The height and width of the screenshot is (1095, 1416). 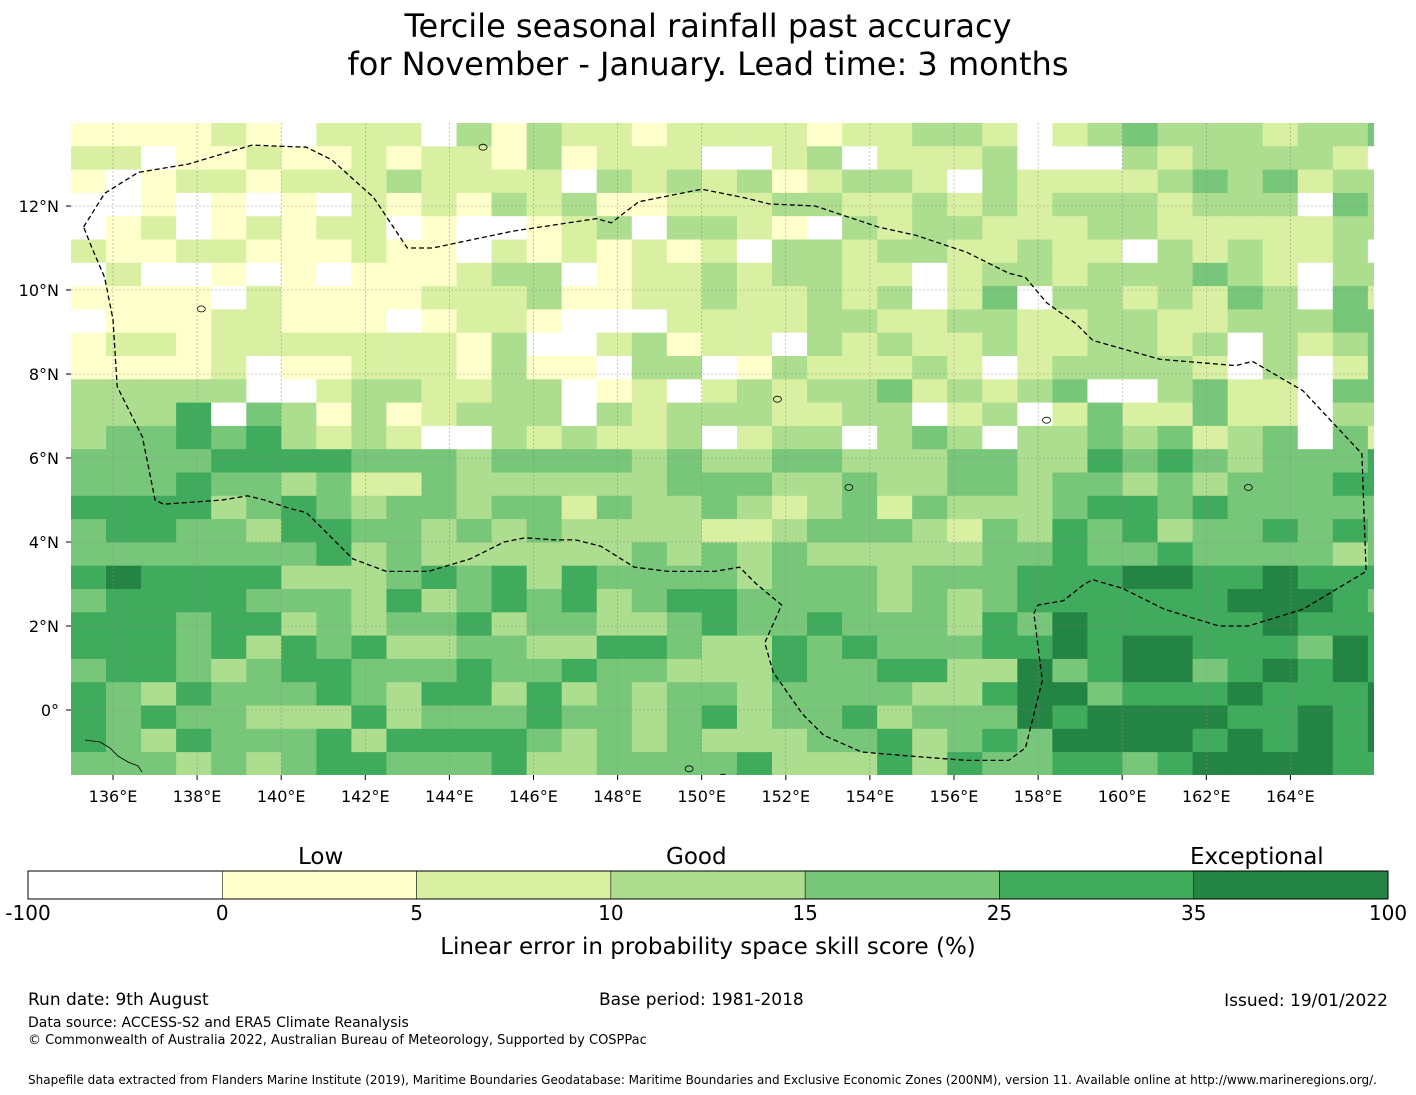 I want to click on lat-tick-label: 6°N, so click(x=44, y=458).